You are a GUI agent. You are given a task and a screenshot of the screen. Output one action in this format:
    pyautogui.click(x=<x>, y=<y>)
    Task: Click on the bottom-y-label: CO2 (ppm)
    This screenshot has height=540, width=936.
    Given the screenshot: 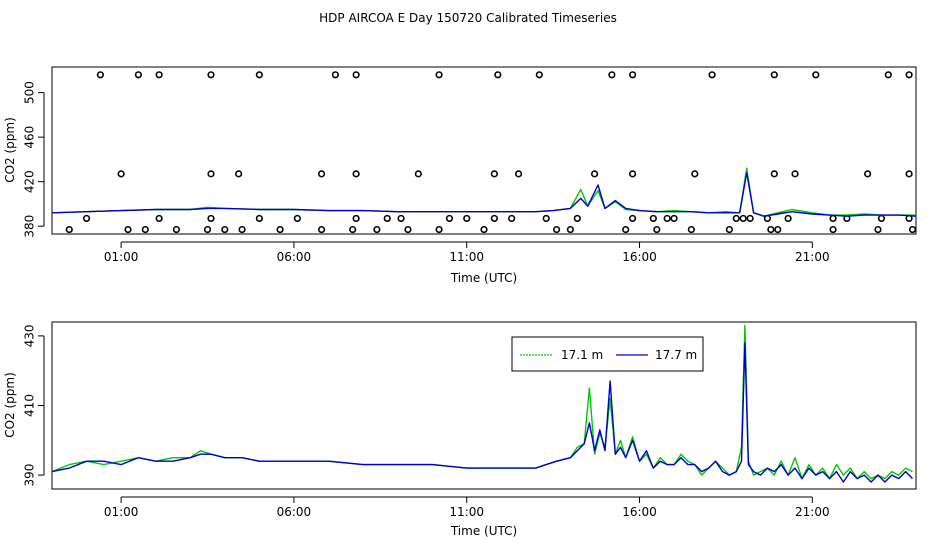 What is the action you would take?
    pyautogui.click(x=10, y=405)
    